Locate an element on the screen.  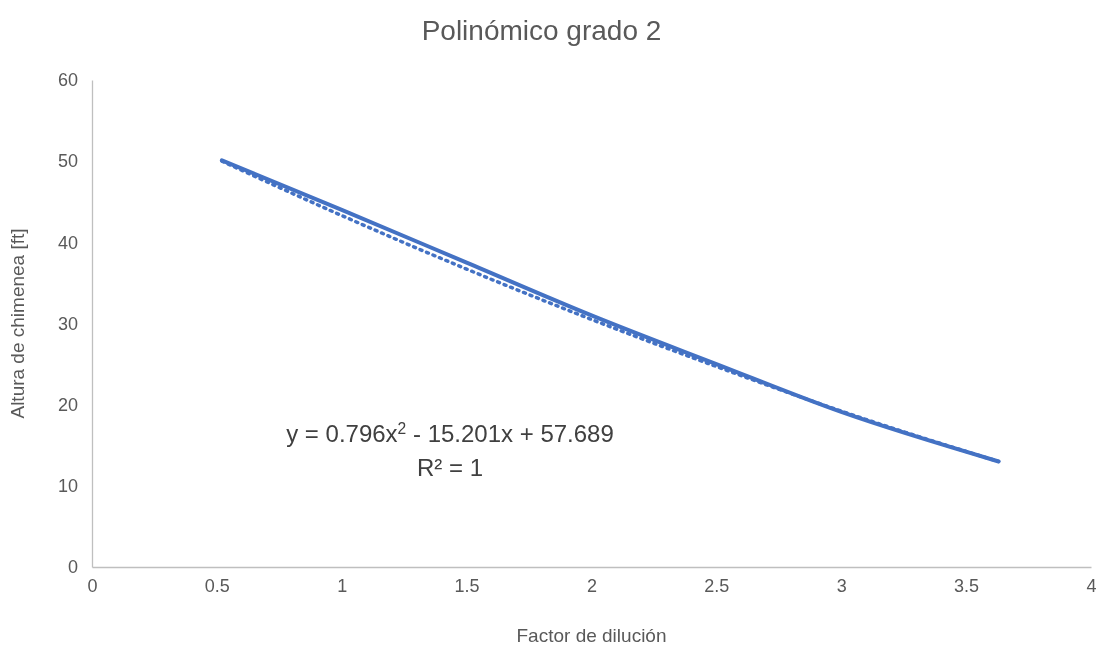
x-tick-label: 0.5 is located at coordinates (217, 585).